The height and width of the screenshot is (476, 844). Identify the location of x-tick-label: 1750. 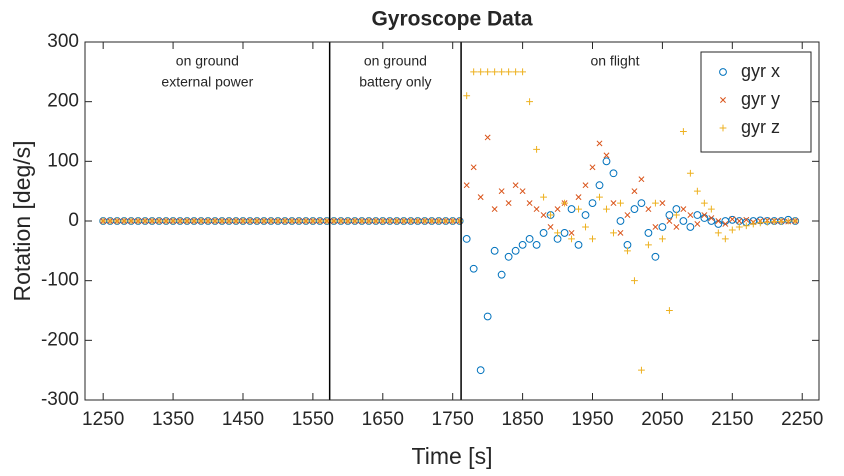
(453, 419).